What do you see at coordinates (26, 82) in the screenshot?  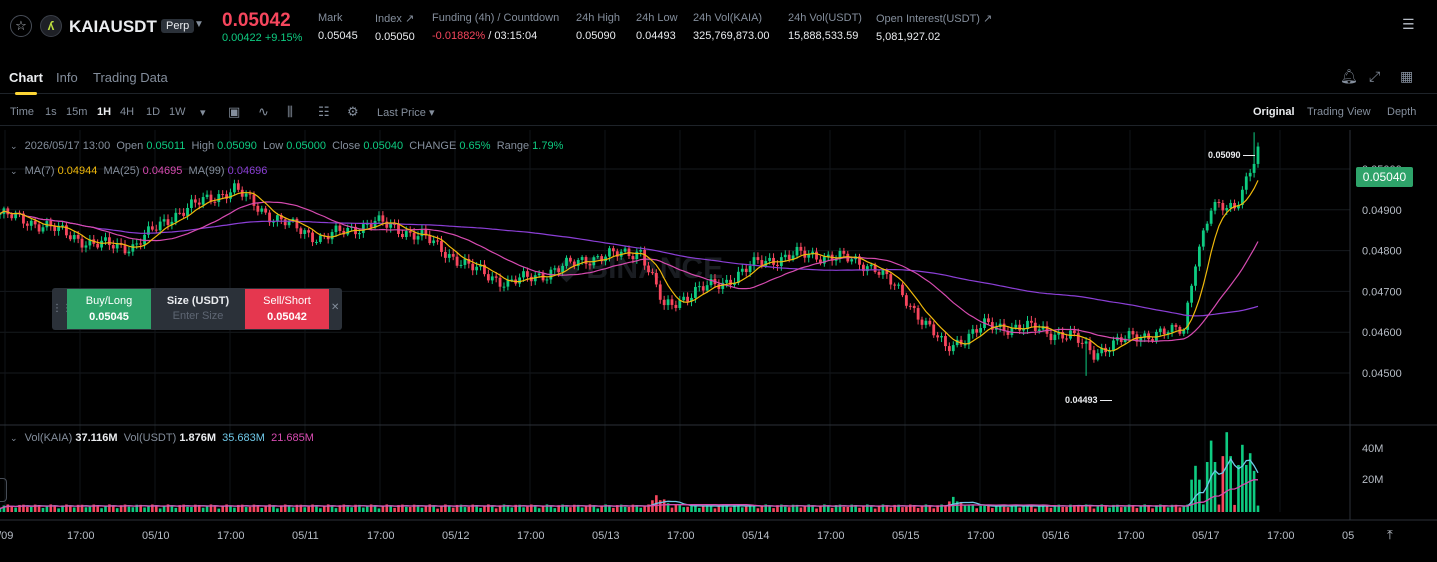 I see `tab-chart: Chart` at bounding box center [26, 82].